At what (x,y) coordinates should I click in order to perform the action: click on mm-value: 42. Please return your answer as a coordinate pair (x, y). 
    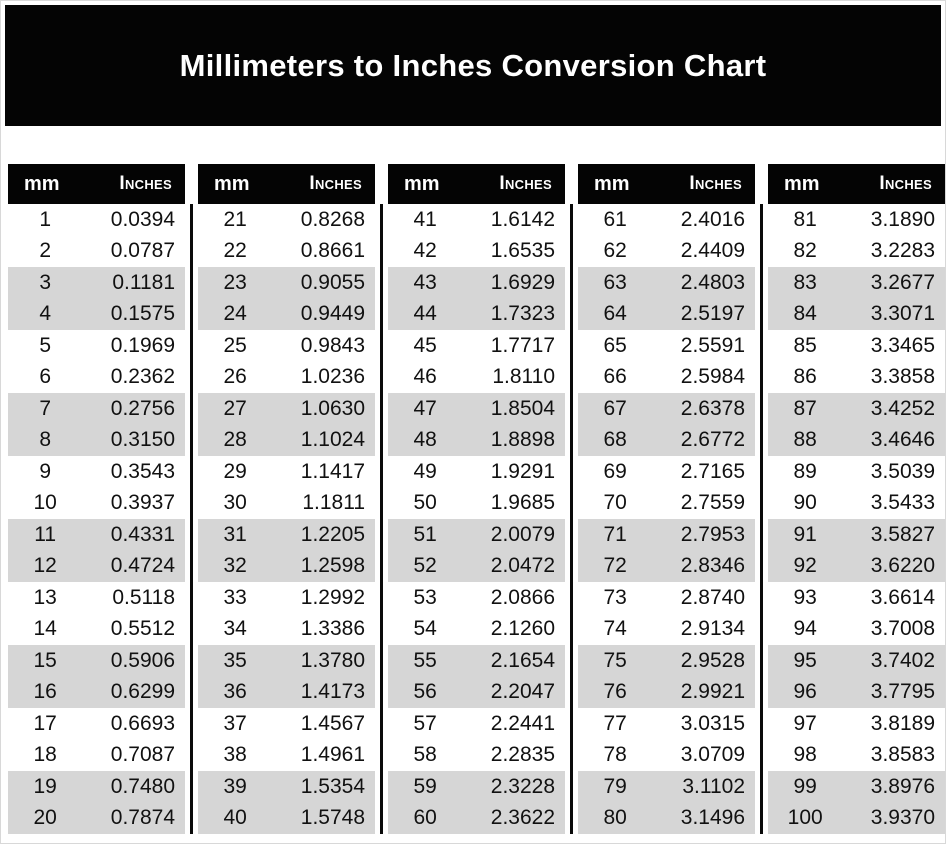
    Looking at the image, I should click on (425, 251).